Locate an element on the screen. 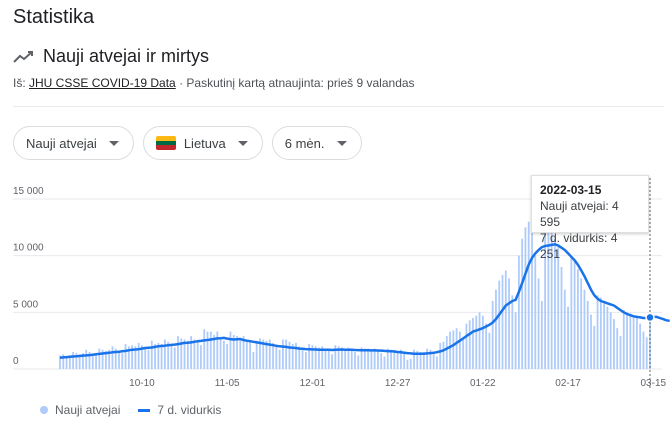 The height and width of the screenshot is (425, 670). period-dropdown: 6 mėn. is located at coordinates (316, 143).